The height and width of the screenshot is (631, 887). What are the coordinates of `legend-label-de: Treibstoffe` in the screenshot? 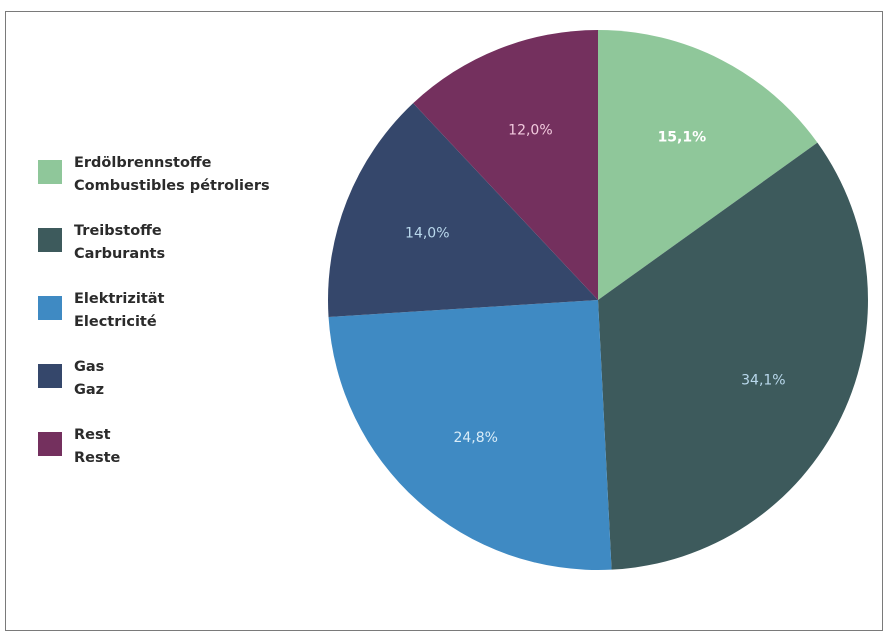 It's located at (118, 231).